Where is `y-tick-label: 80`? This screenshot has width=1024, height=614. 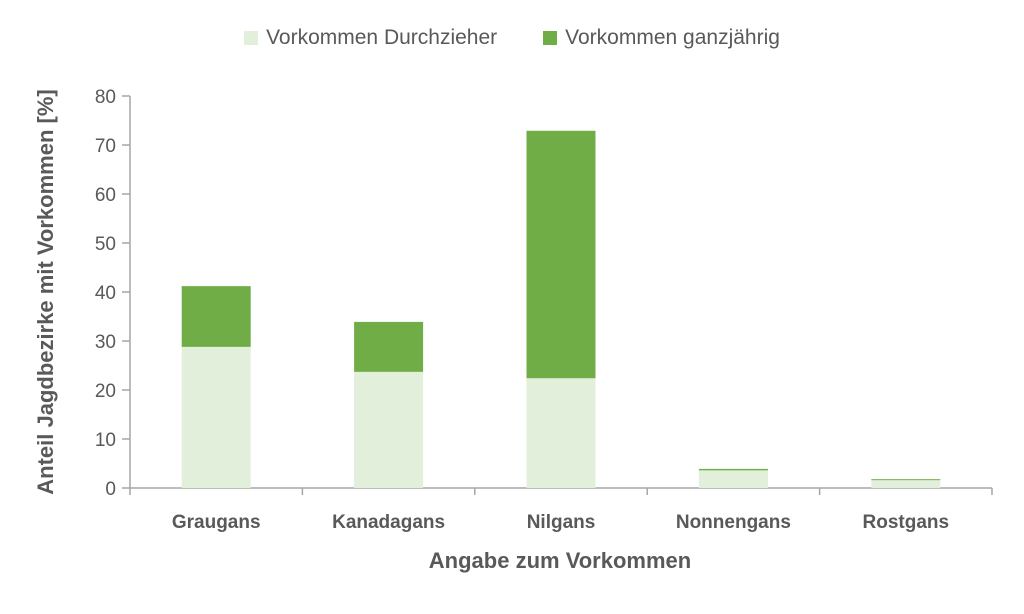 y-tick-label: 80 is located at coordinates (105, 97).